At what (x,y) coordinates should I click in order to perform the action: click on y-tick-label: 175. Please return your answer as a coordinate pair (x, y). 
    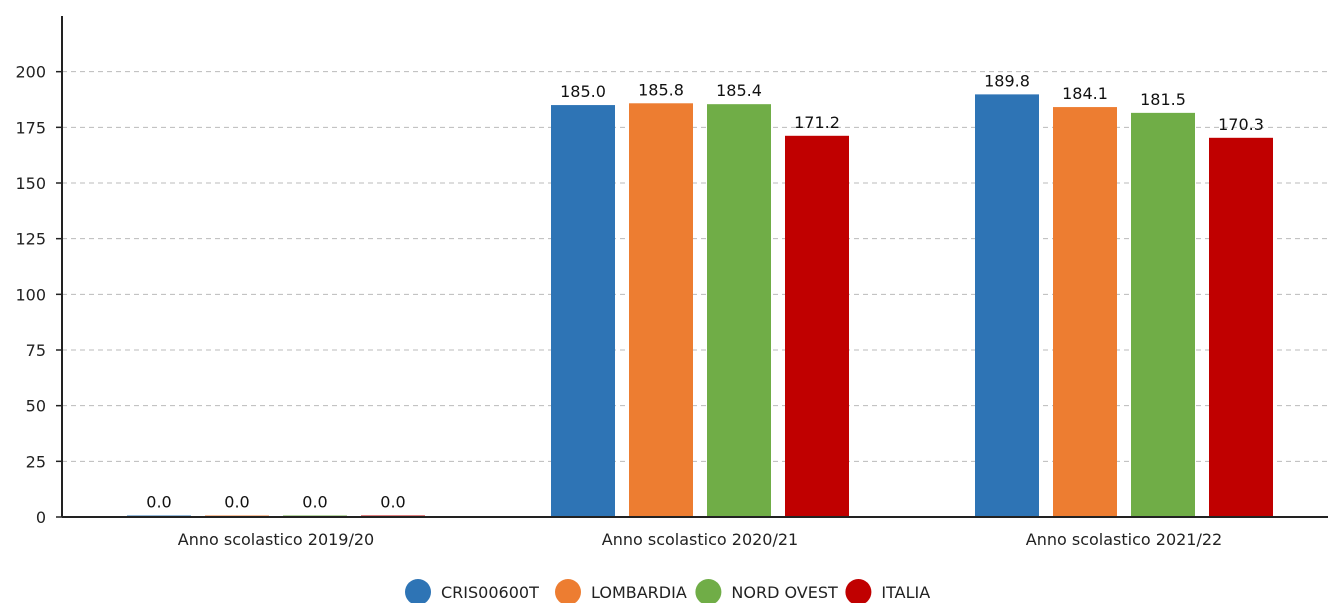
    Looking at the image, I should click on (30, 127).